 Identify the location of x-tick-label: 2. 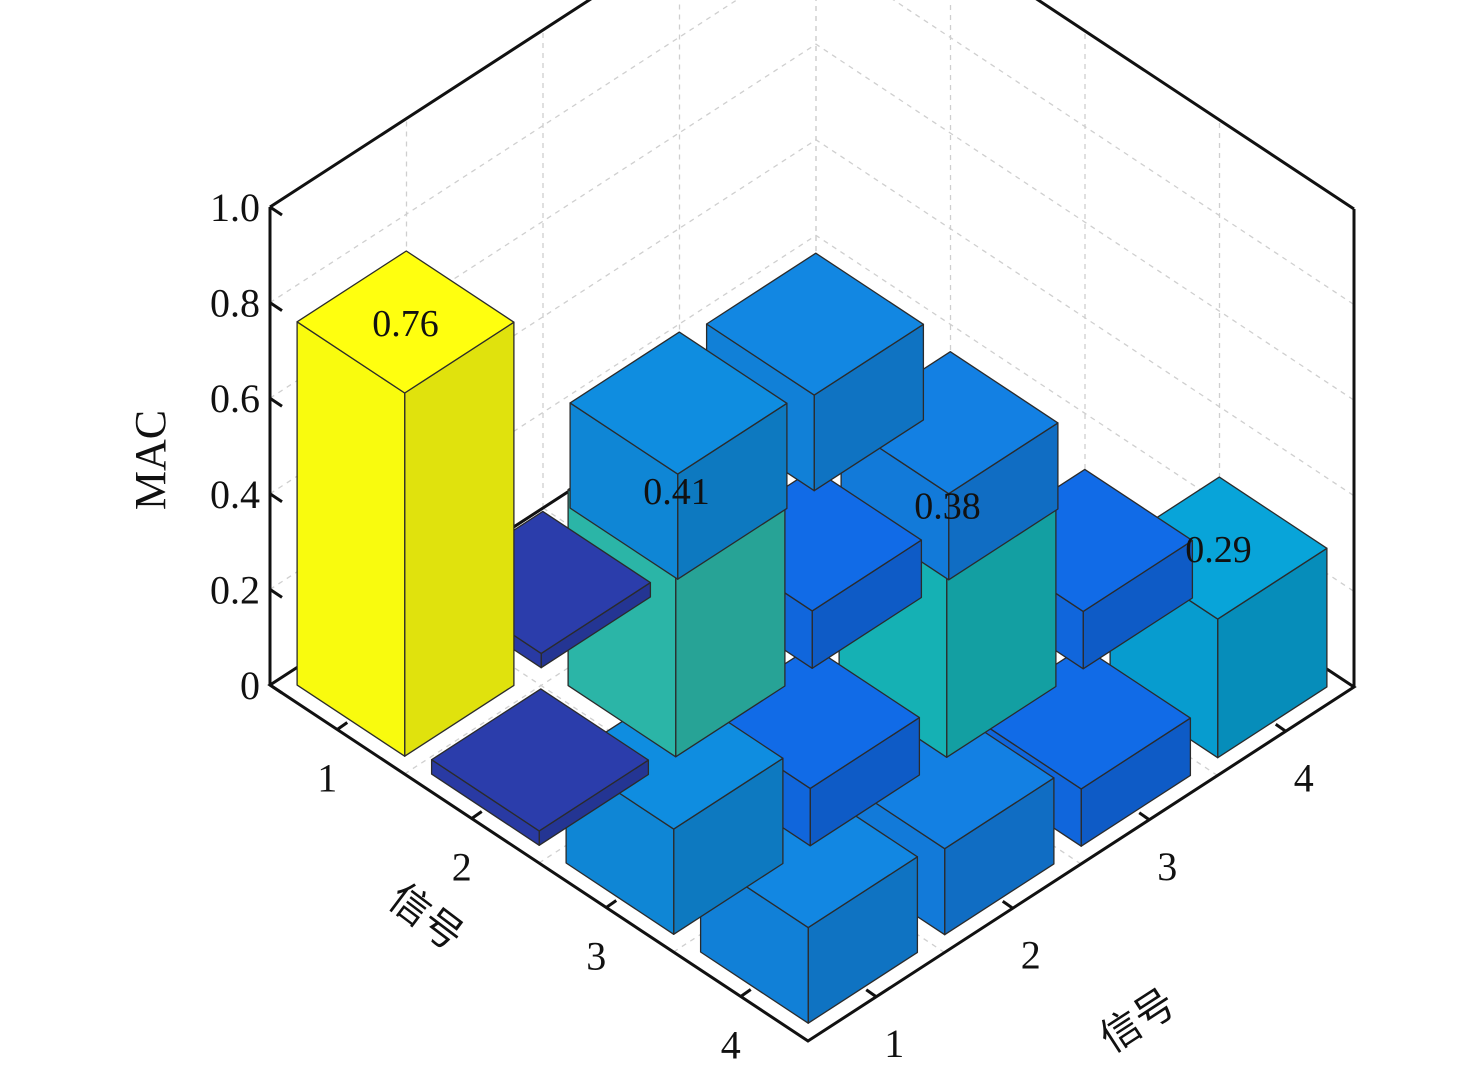
(462, 867).